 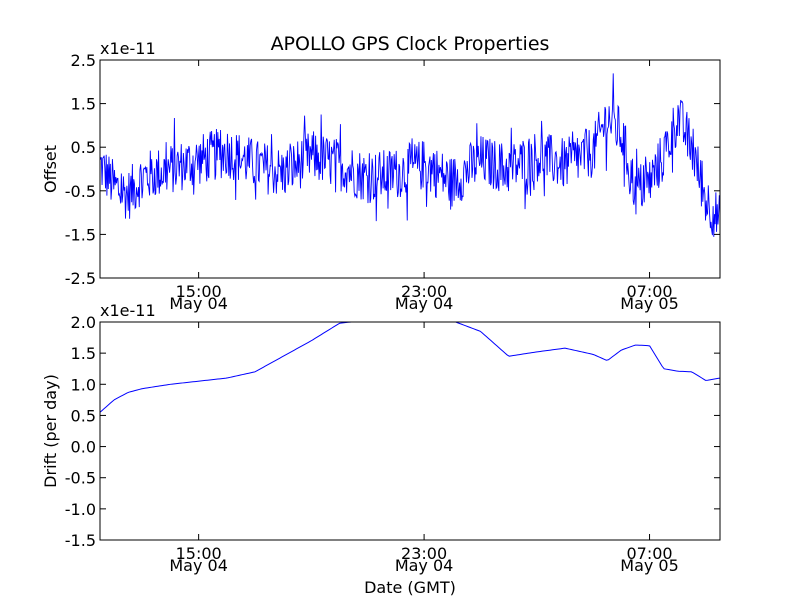 What do you see at coordinates (128, 310) in the screenshot?
I see `drift-scale-label: x1e-11` at bounding box center [128, 310].